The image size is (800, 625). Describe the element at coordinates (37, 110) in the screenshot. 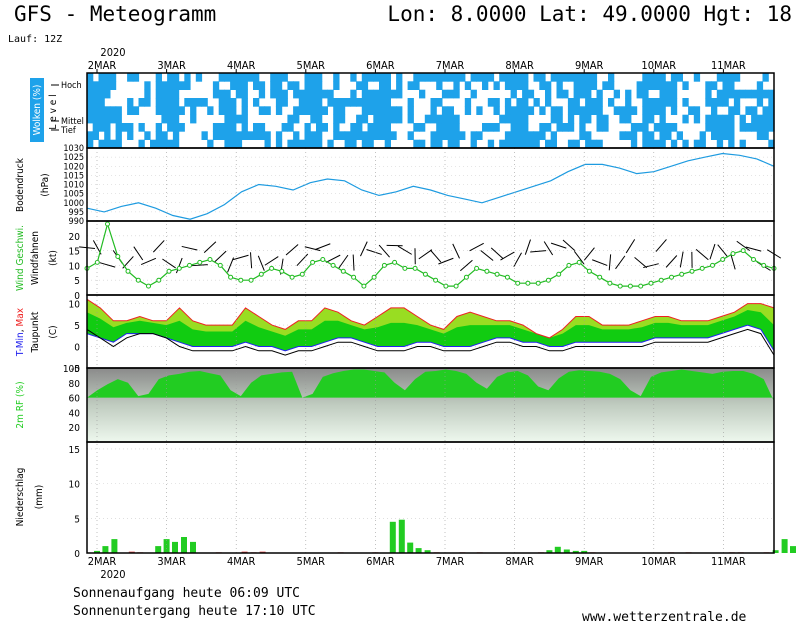

I see `cloud-ylabel: Wolken (%)` at that location.